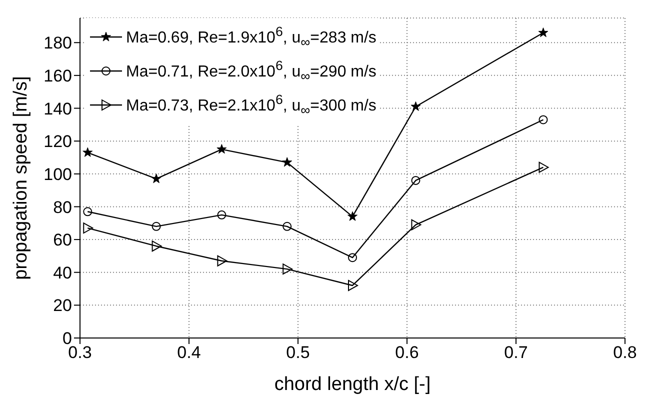  I want to click on x-tick-label: 0.3, so click(80, 352).